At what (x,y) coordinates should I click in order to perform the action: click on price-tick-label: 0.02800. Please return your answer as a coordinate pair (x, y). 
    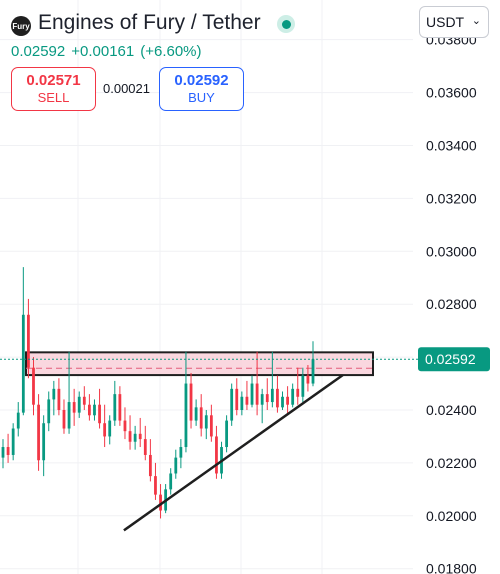
    Looking at the image, I should click on (451, 304).